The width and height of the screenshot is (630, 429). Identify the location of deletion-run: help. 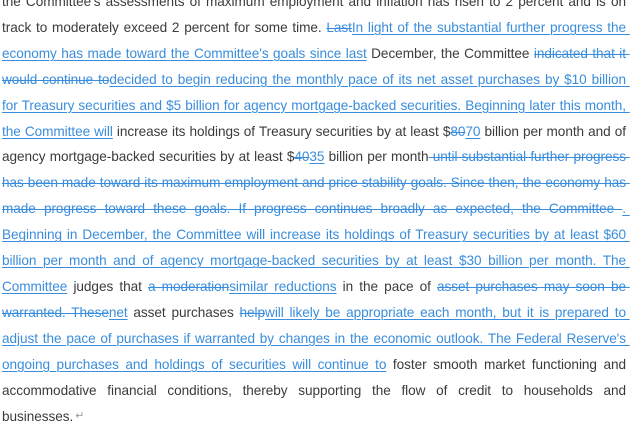
(252, 312).